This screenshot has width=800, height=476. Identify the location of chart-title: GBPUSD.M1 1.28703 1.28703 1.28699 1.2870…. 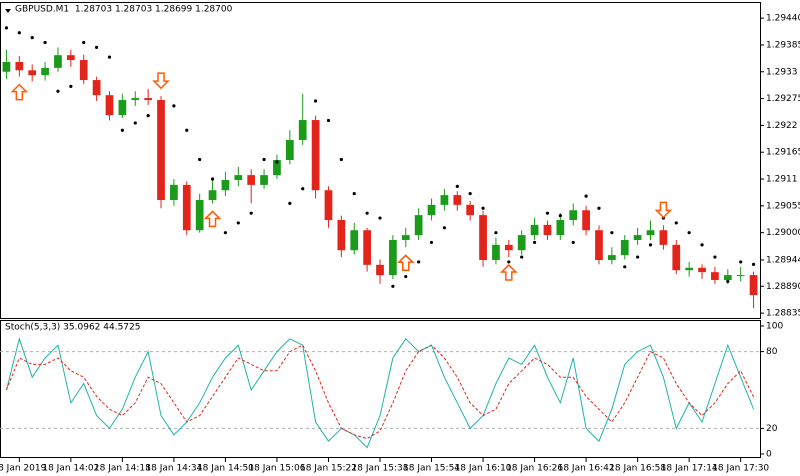
(124, 10).